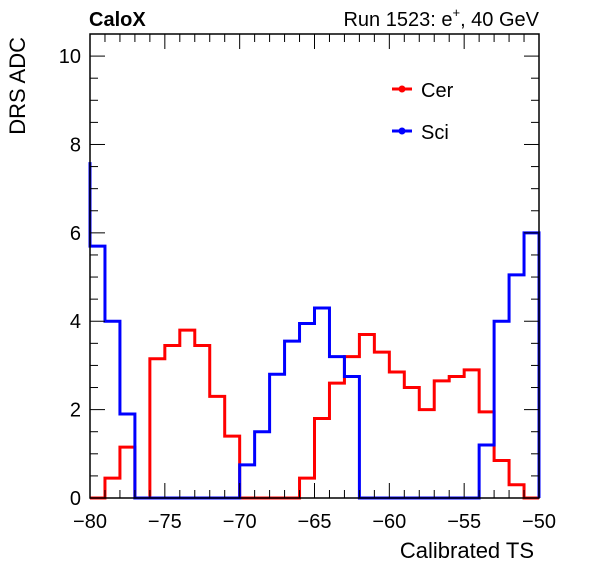 The image size is (596, 572). I want to click on x-tick-label: −70, so click(240, 522).